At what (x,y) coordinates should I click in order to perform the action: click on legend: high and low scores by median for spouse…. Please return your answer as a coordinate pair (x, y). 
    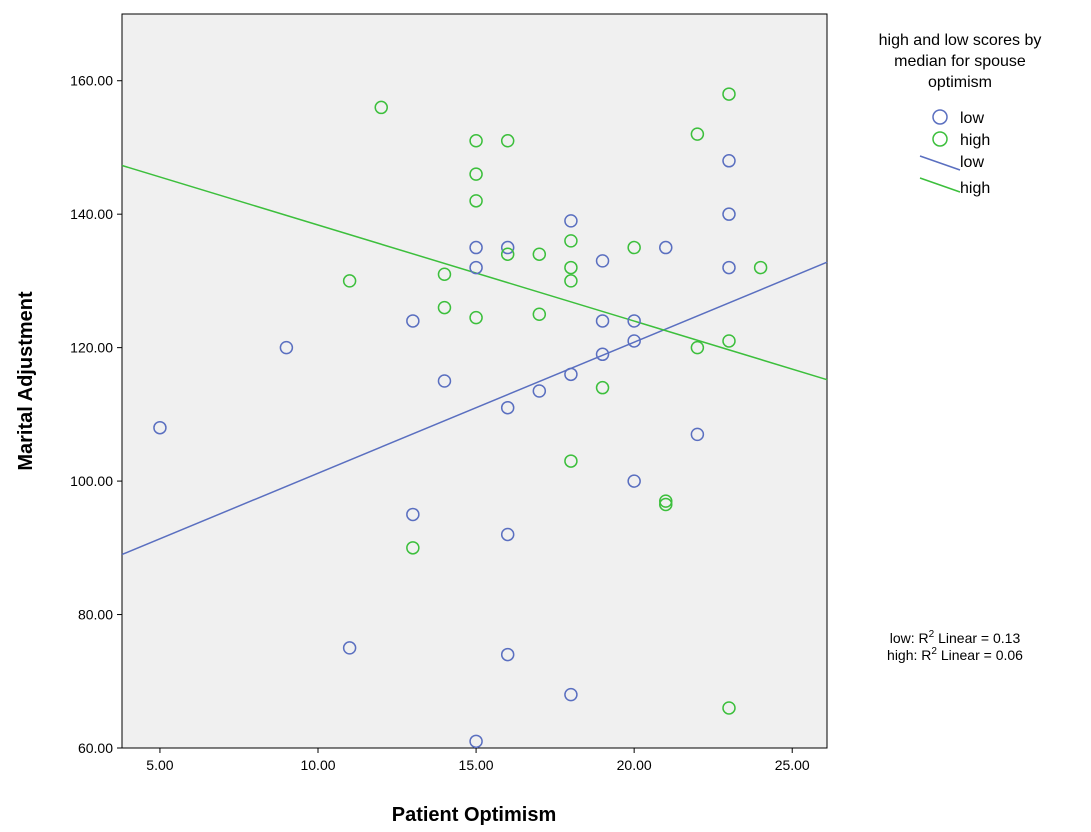
    Looking at the image, I should click on (960, 114).